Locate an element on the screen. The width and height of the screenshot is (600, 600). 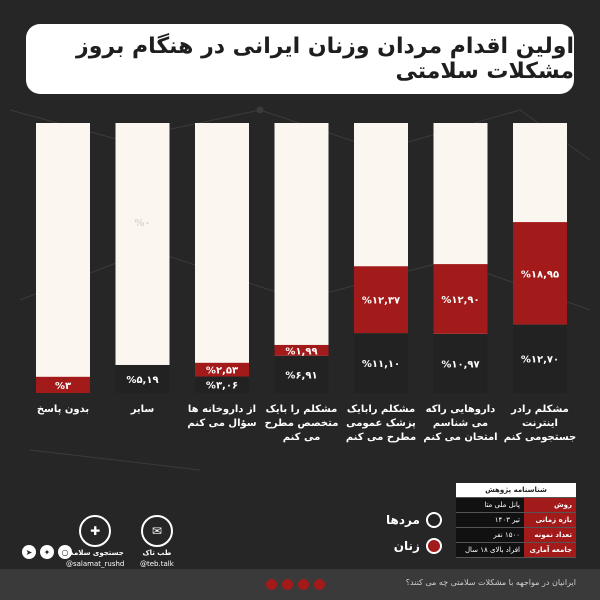
women-swatch-icon is located at coordinates (433, 546).